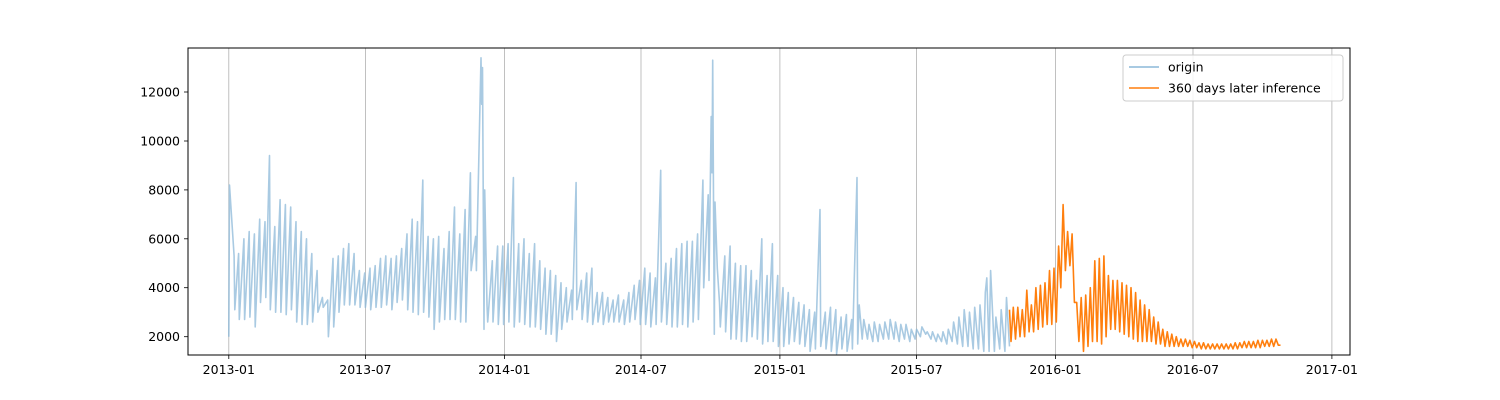 The height and width of the screenshot is (400, 1500). Describe the element at coordinates (1144, 278) in the screenshot. I see `inference-series-line` at that location.